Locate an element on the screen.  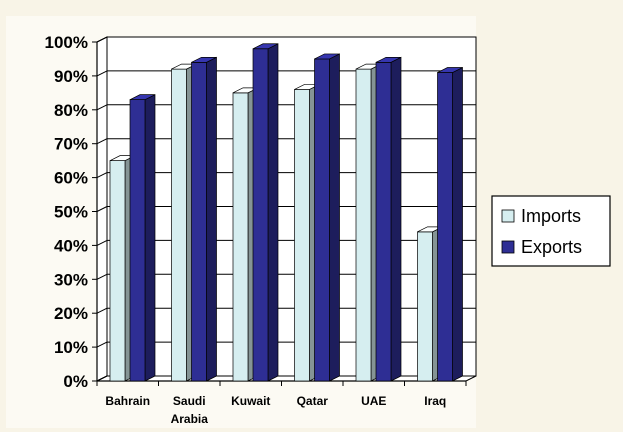
bar-exports-iraq-top is located at coordinates (450, 70).